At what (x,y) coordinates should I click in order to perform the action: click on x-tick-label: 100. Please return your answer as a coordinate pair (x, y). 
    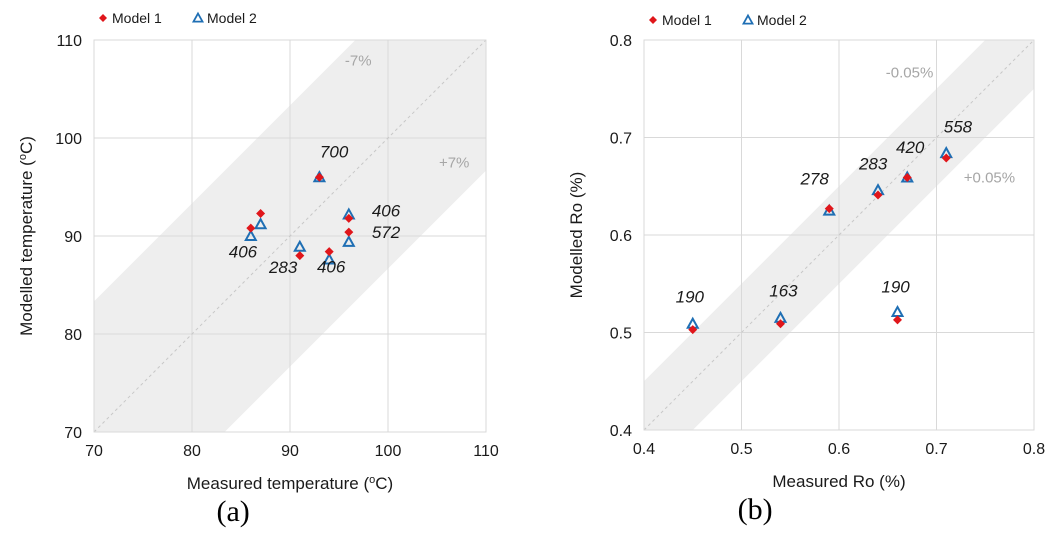
    Looking at the image, I should click on (388, 451).